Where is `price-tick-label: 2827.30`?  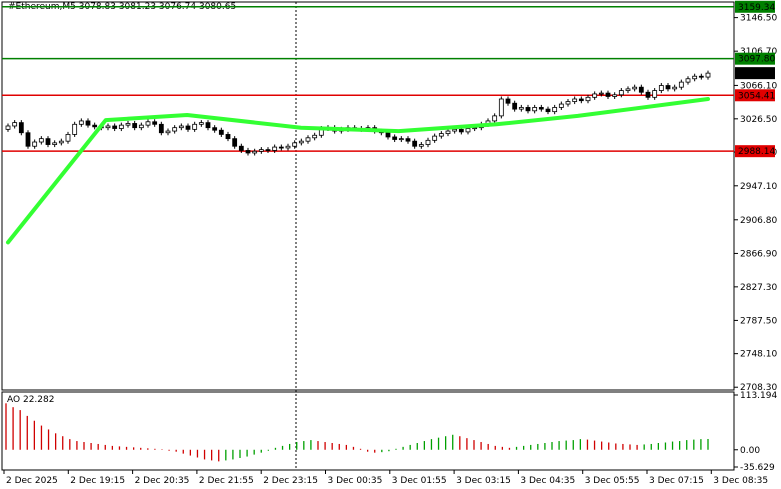 price-tick-label: 2827.30 is located at coordinates (758, 288).